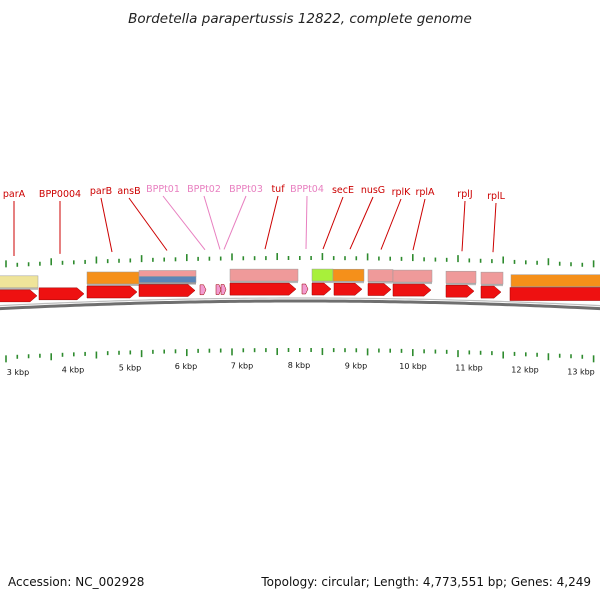 Image resolution: width=600 pixels, height=600 pixels. Describe the element at coordinates (242, 365) in the screenshot. I see `kbp-tick-label: 7 kbp` at that location.